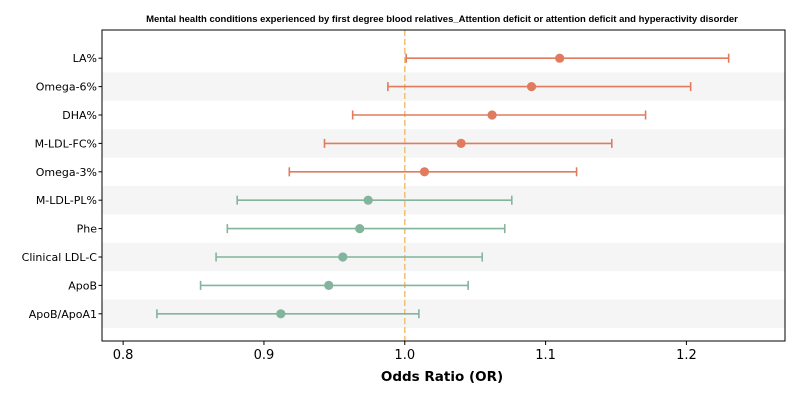  I want to click on x-tick-label: 1.0, so click(404, 355).